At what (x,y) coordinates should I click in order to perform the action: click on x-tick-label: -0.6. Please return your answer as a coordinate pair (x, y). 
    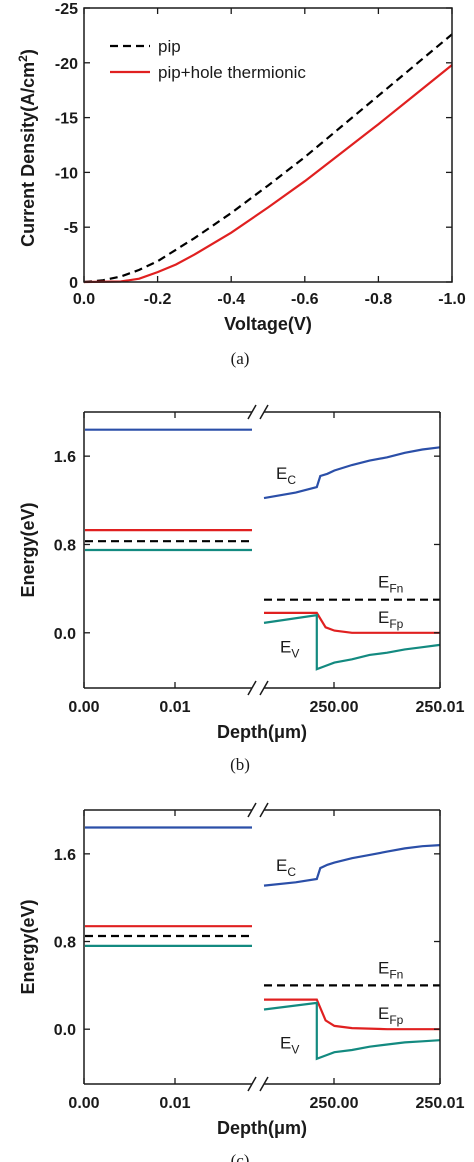
    Looking at the image, I should click on (305, 299).